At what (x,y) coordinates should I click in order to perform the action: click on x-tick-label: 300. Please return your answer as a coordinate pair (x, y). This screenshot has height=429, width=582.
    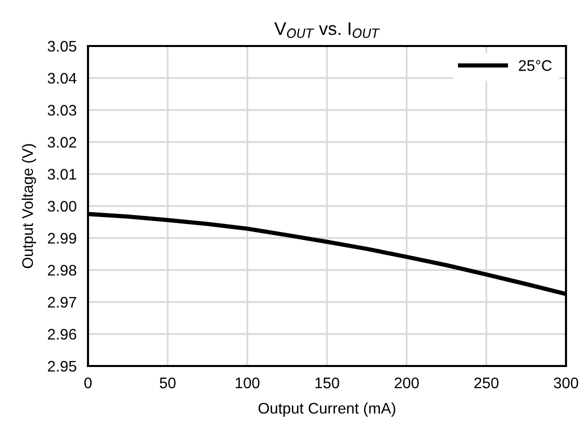
    Looking at the image, I should click on (566, 383).